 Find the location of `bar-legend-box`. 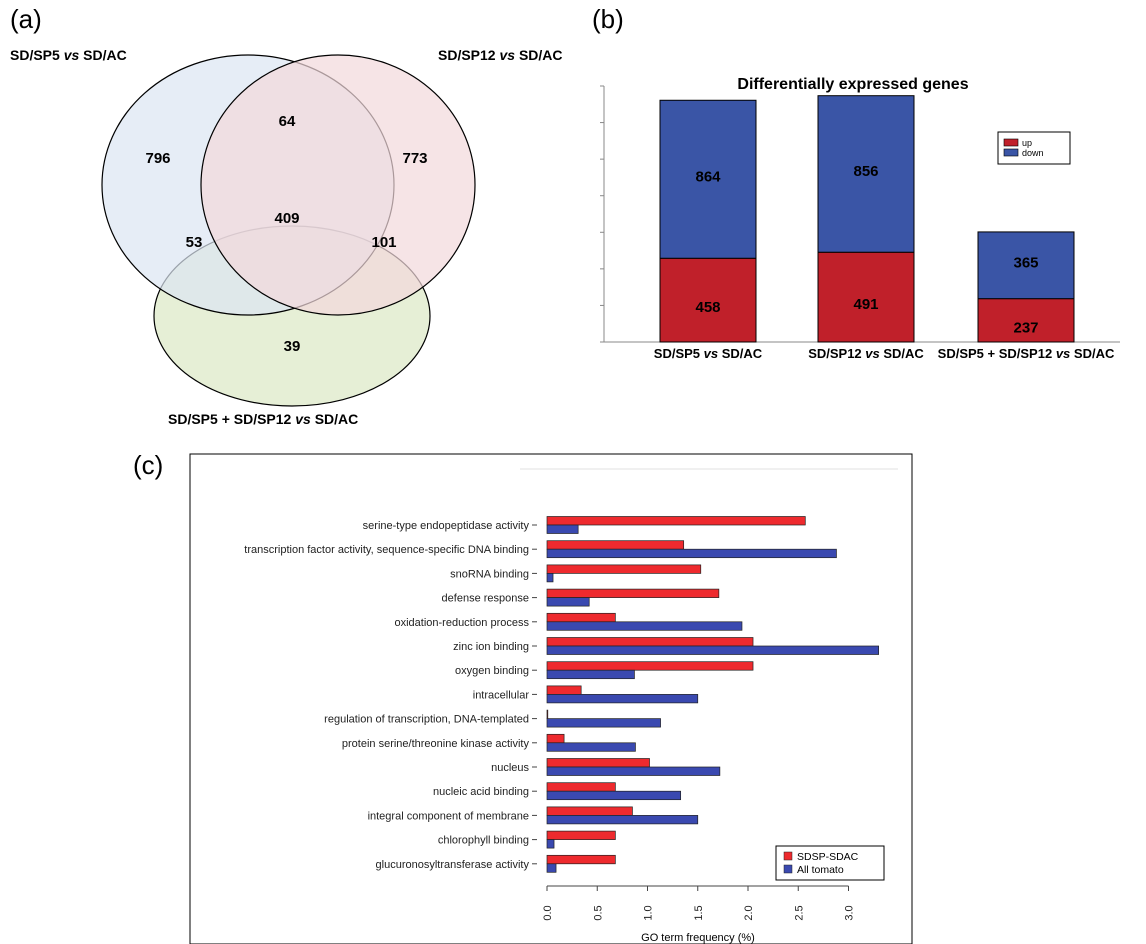

bar-legend-box is located at coordinates (1034, 148).